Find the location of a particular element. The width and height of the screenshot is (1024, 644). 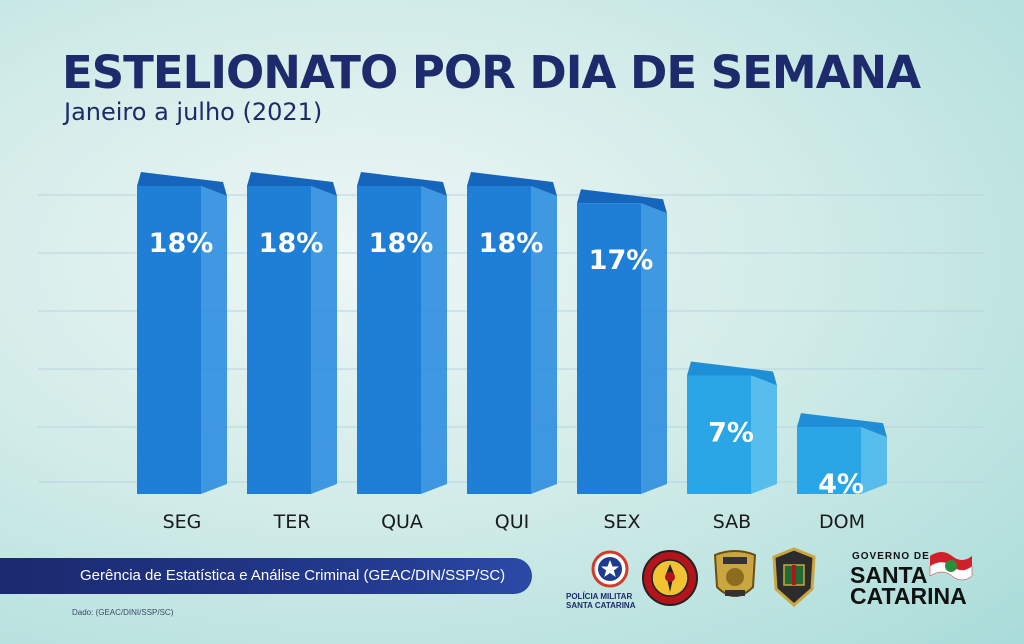

bombeiros-logo is located at coordinates (670, 578).